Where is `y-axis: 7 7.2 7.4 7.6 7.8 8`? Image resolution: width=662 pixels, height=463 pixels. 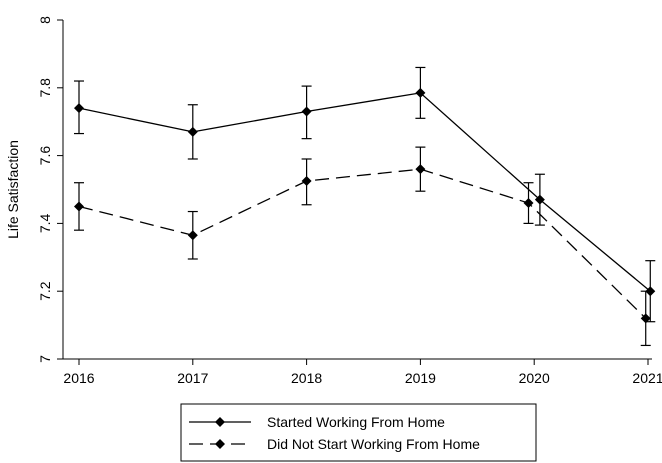
y-axis: 7 7.2 7.4 7.6 7.8 8 is located at coordinates (50, 189).